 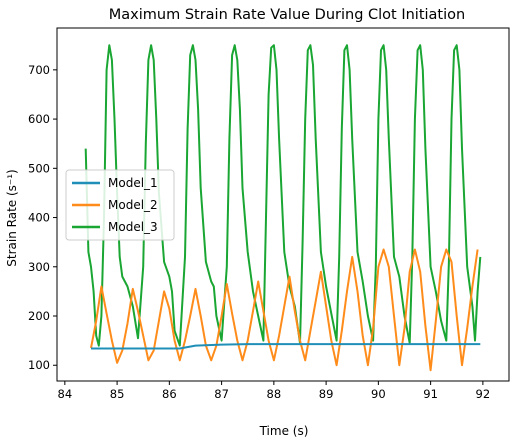 What do you see at coordinates (274, 394) in the screenshot?
I see `x-tick-label: 88` at bounding box center [274, 394].